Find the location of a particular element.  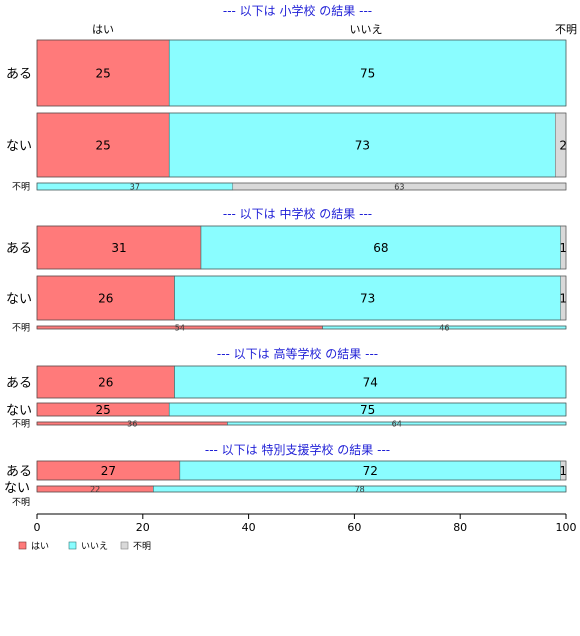

panel-title: --- 以下は 中学校 の結果 --- is located at coordinates (297, 213).